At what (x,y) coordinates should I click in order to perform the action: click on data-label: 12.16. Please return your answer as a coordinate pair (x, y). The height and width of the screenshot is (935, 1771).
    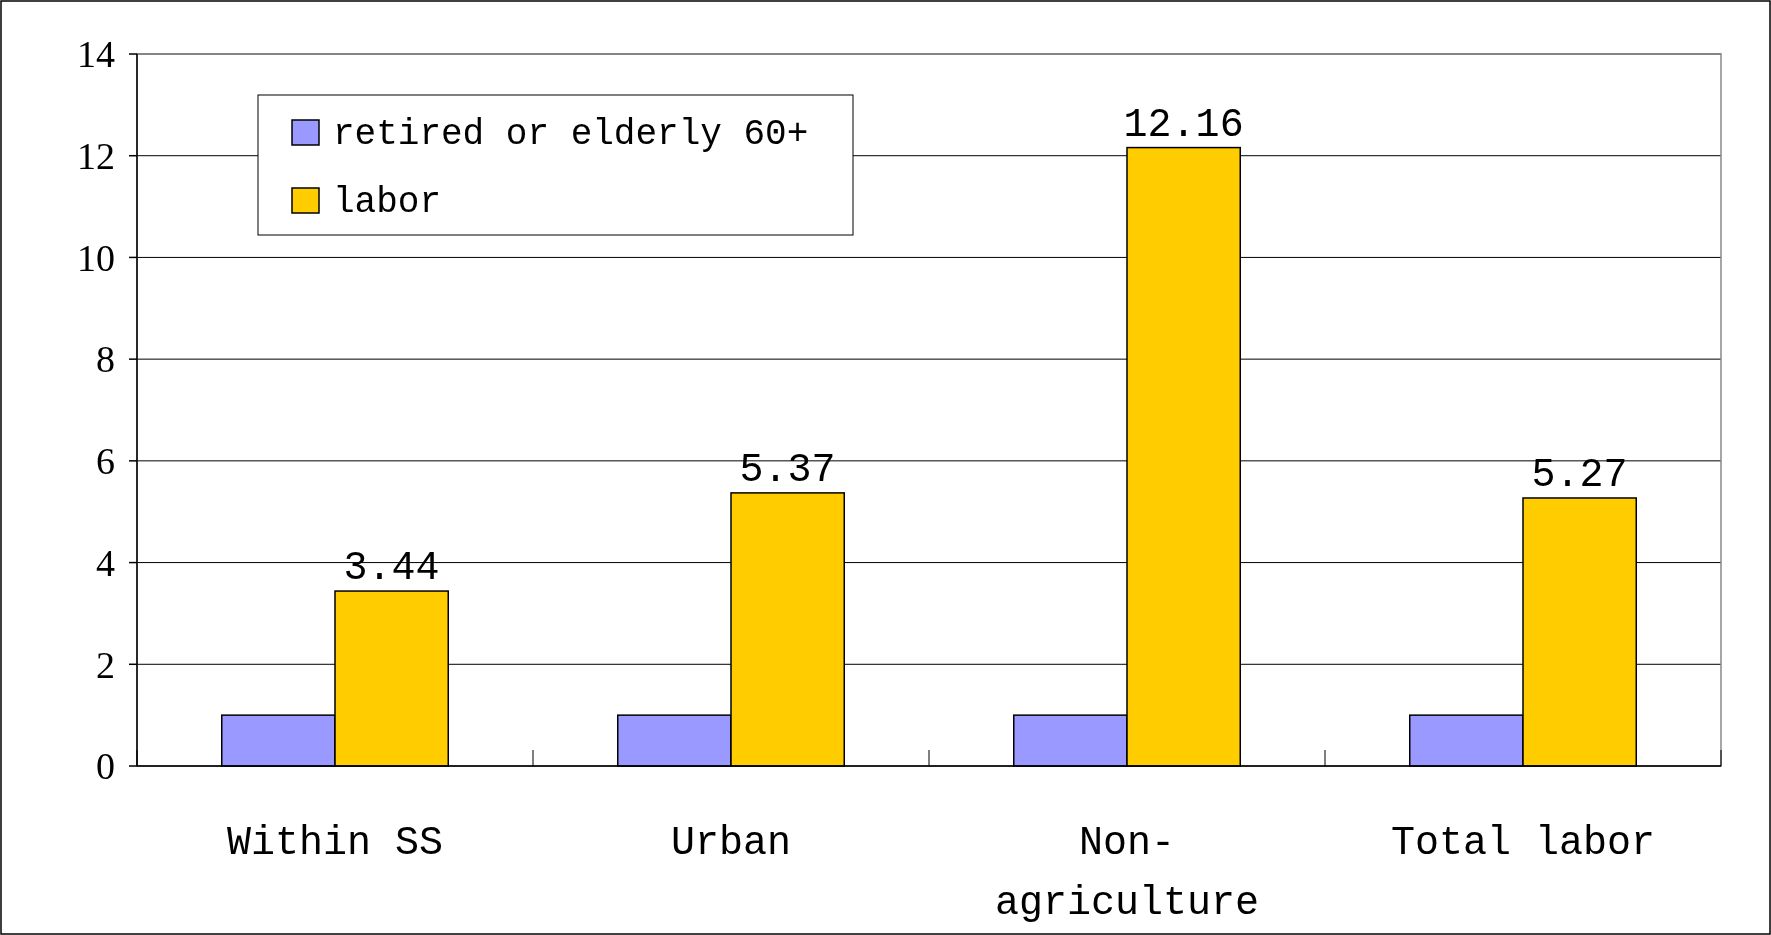
    Looking at the image, I should click on (1183, 125).